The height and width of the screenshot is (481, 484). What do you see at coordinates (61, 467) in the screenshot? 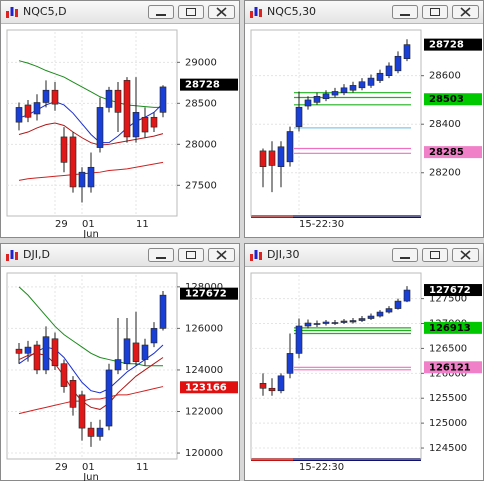
I see `x-tick-label: 29` at bounding box center [61, 467].